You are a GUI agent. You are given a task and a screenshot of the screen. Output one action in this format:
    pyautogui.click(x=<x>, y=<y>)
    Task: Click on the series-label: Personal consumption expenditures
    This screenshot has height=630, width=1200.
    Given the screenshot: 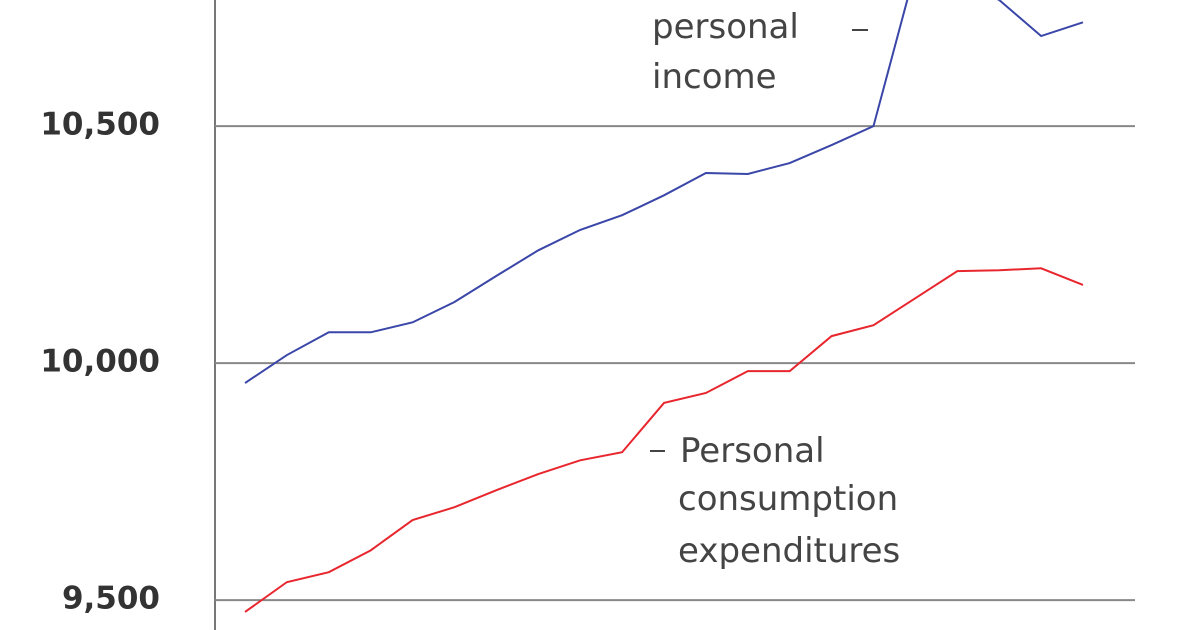 What is the action you would take?
    pyautogui.click(x=775, y=501)
    